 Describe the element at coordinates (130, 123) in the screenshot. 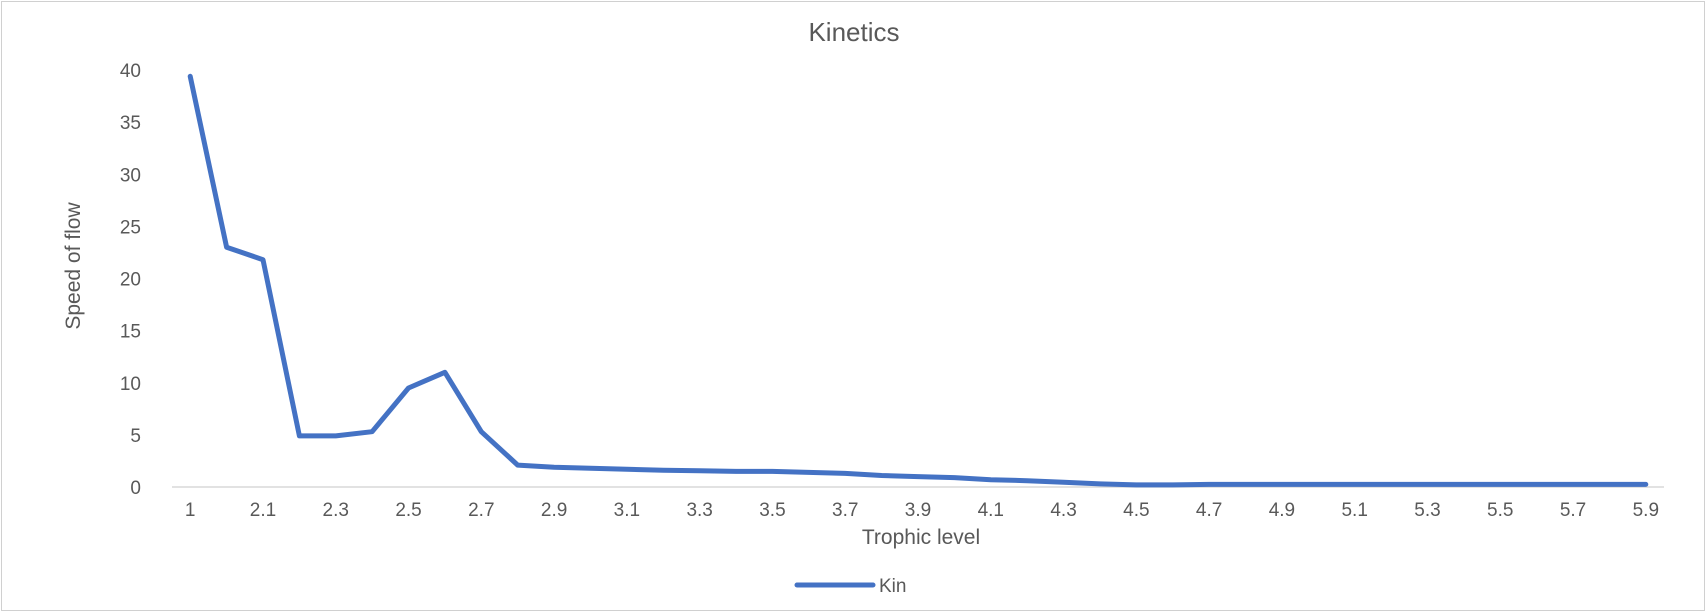

I see `y-tick-label: 35` at that location.